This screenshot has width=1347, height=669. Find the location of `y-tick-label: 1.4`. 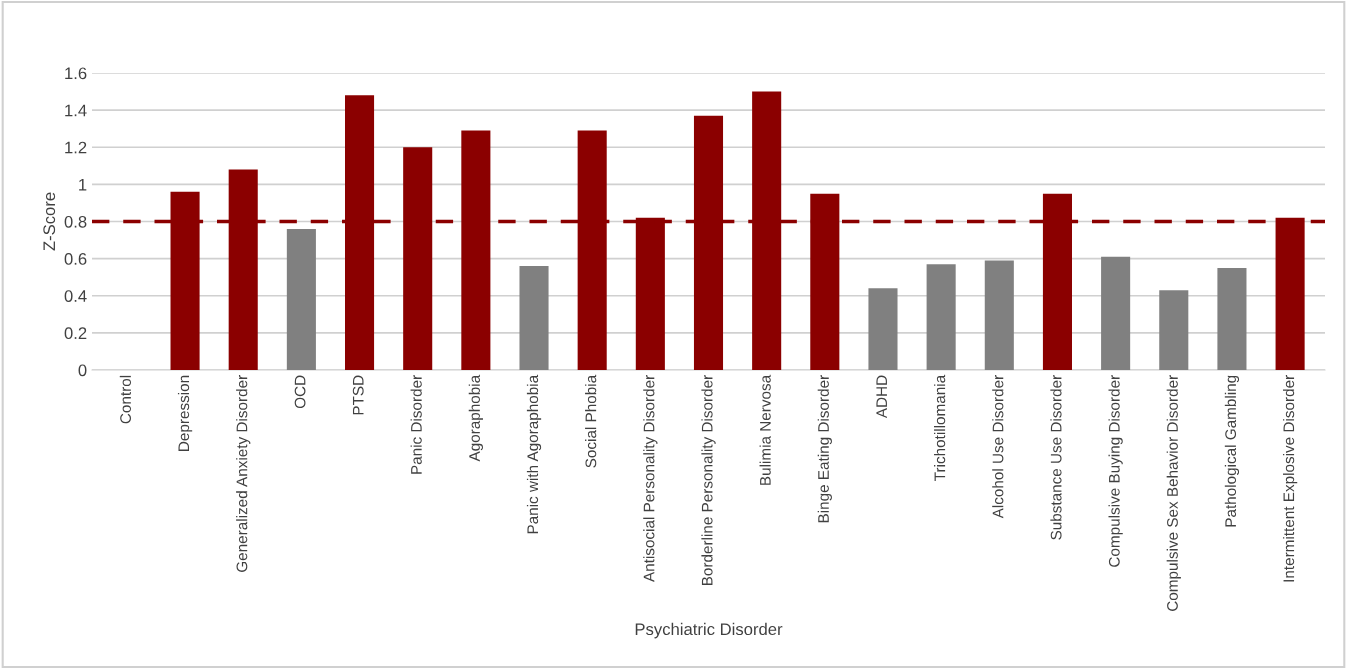

y-tick-label: 1.4 is located at coordinates (76, 110).